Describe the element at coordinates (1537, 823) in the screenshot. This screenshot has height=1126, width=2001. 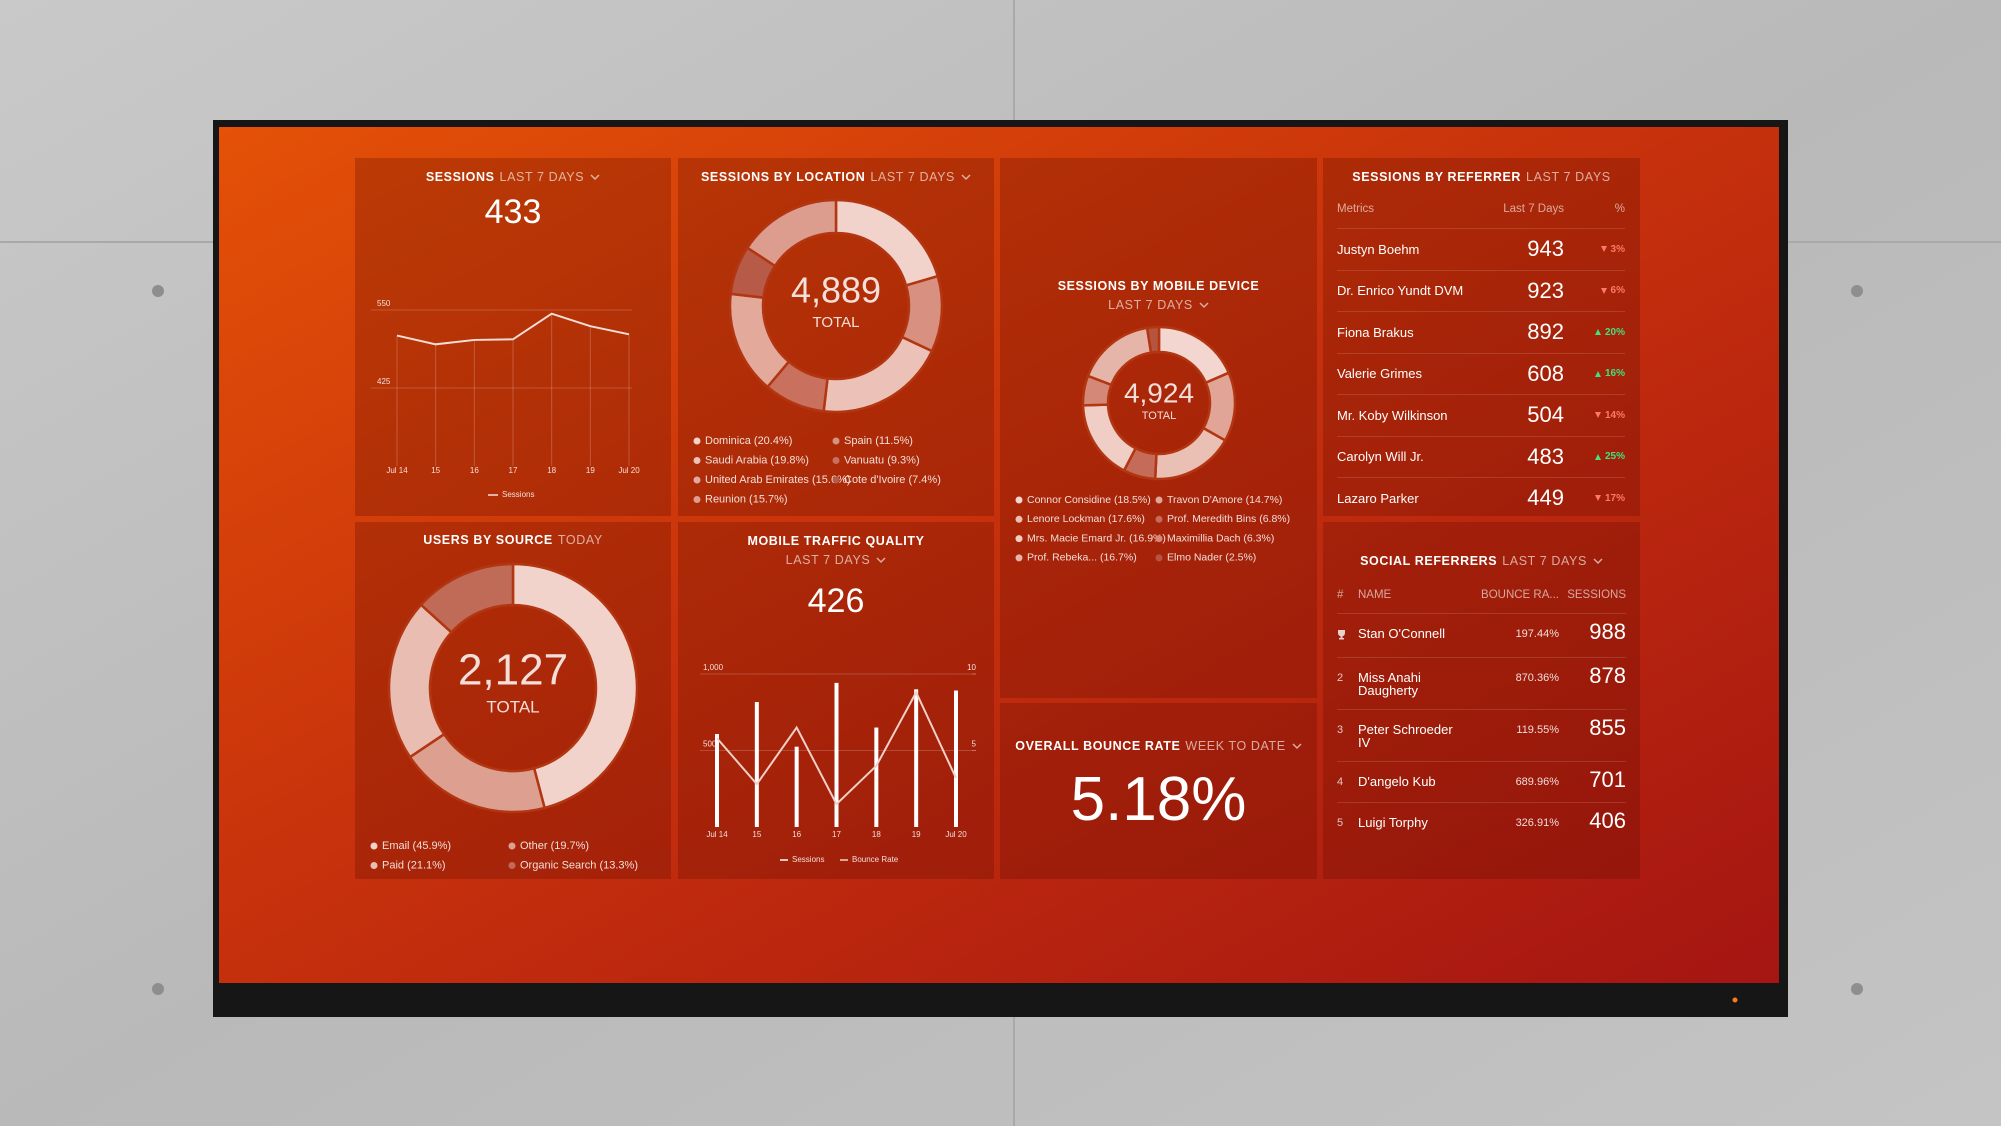
I see `bounce-rate: 326.91%` at that location.